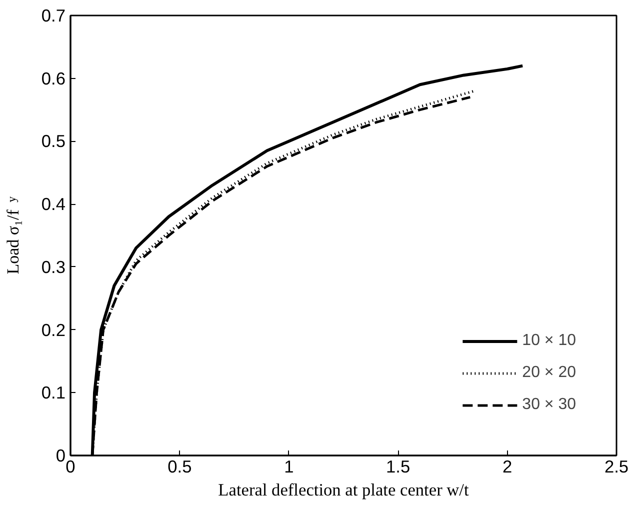 Image resolution: width=641 pixels, height=515 pixels. I want to click on legend-label: 20 × 20, so click(549, 373).